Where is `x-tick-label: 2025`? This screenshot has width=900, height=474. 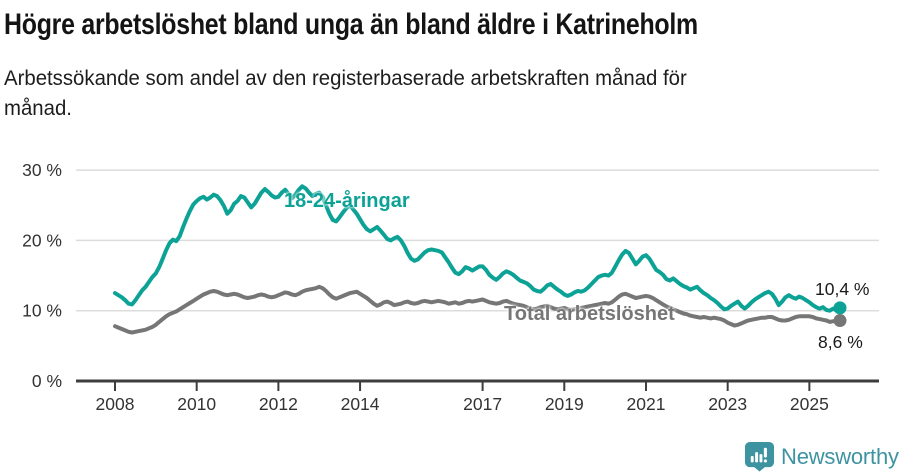 x-tick-label: 2025 is located at coordinates (809, 404).